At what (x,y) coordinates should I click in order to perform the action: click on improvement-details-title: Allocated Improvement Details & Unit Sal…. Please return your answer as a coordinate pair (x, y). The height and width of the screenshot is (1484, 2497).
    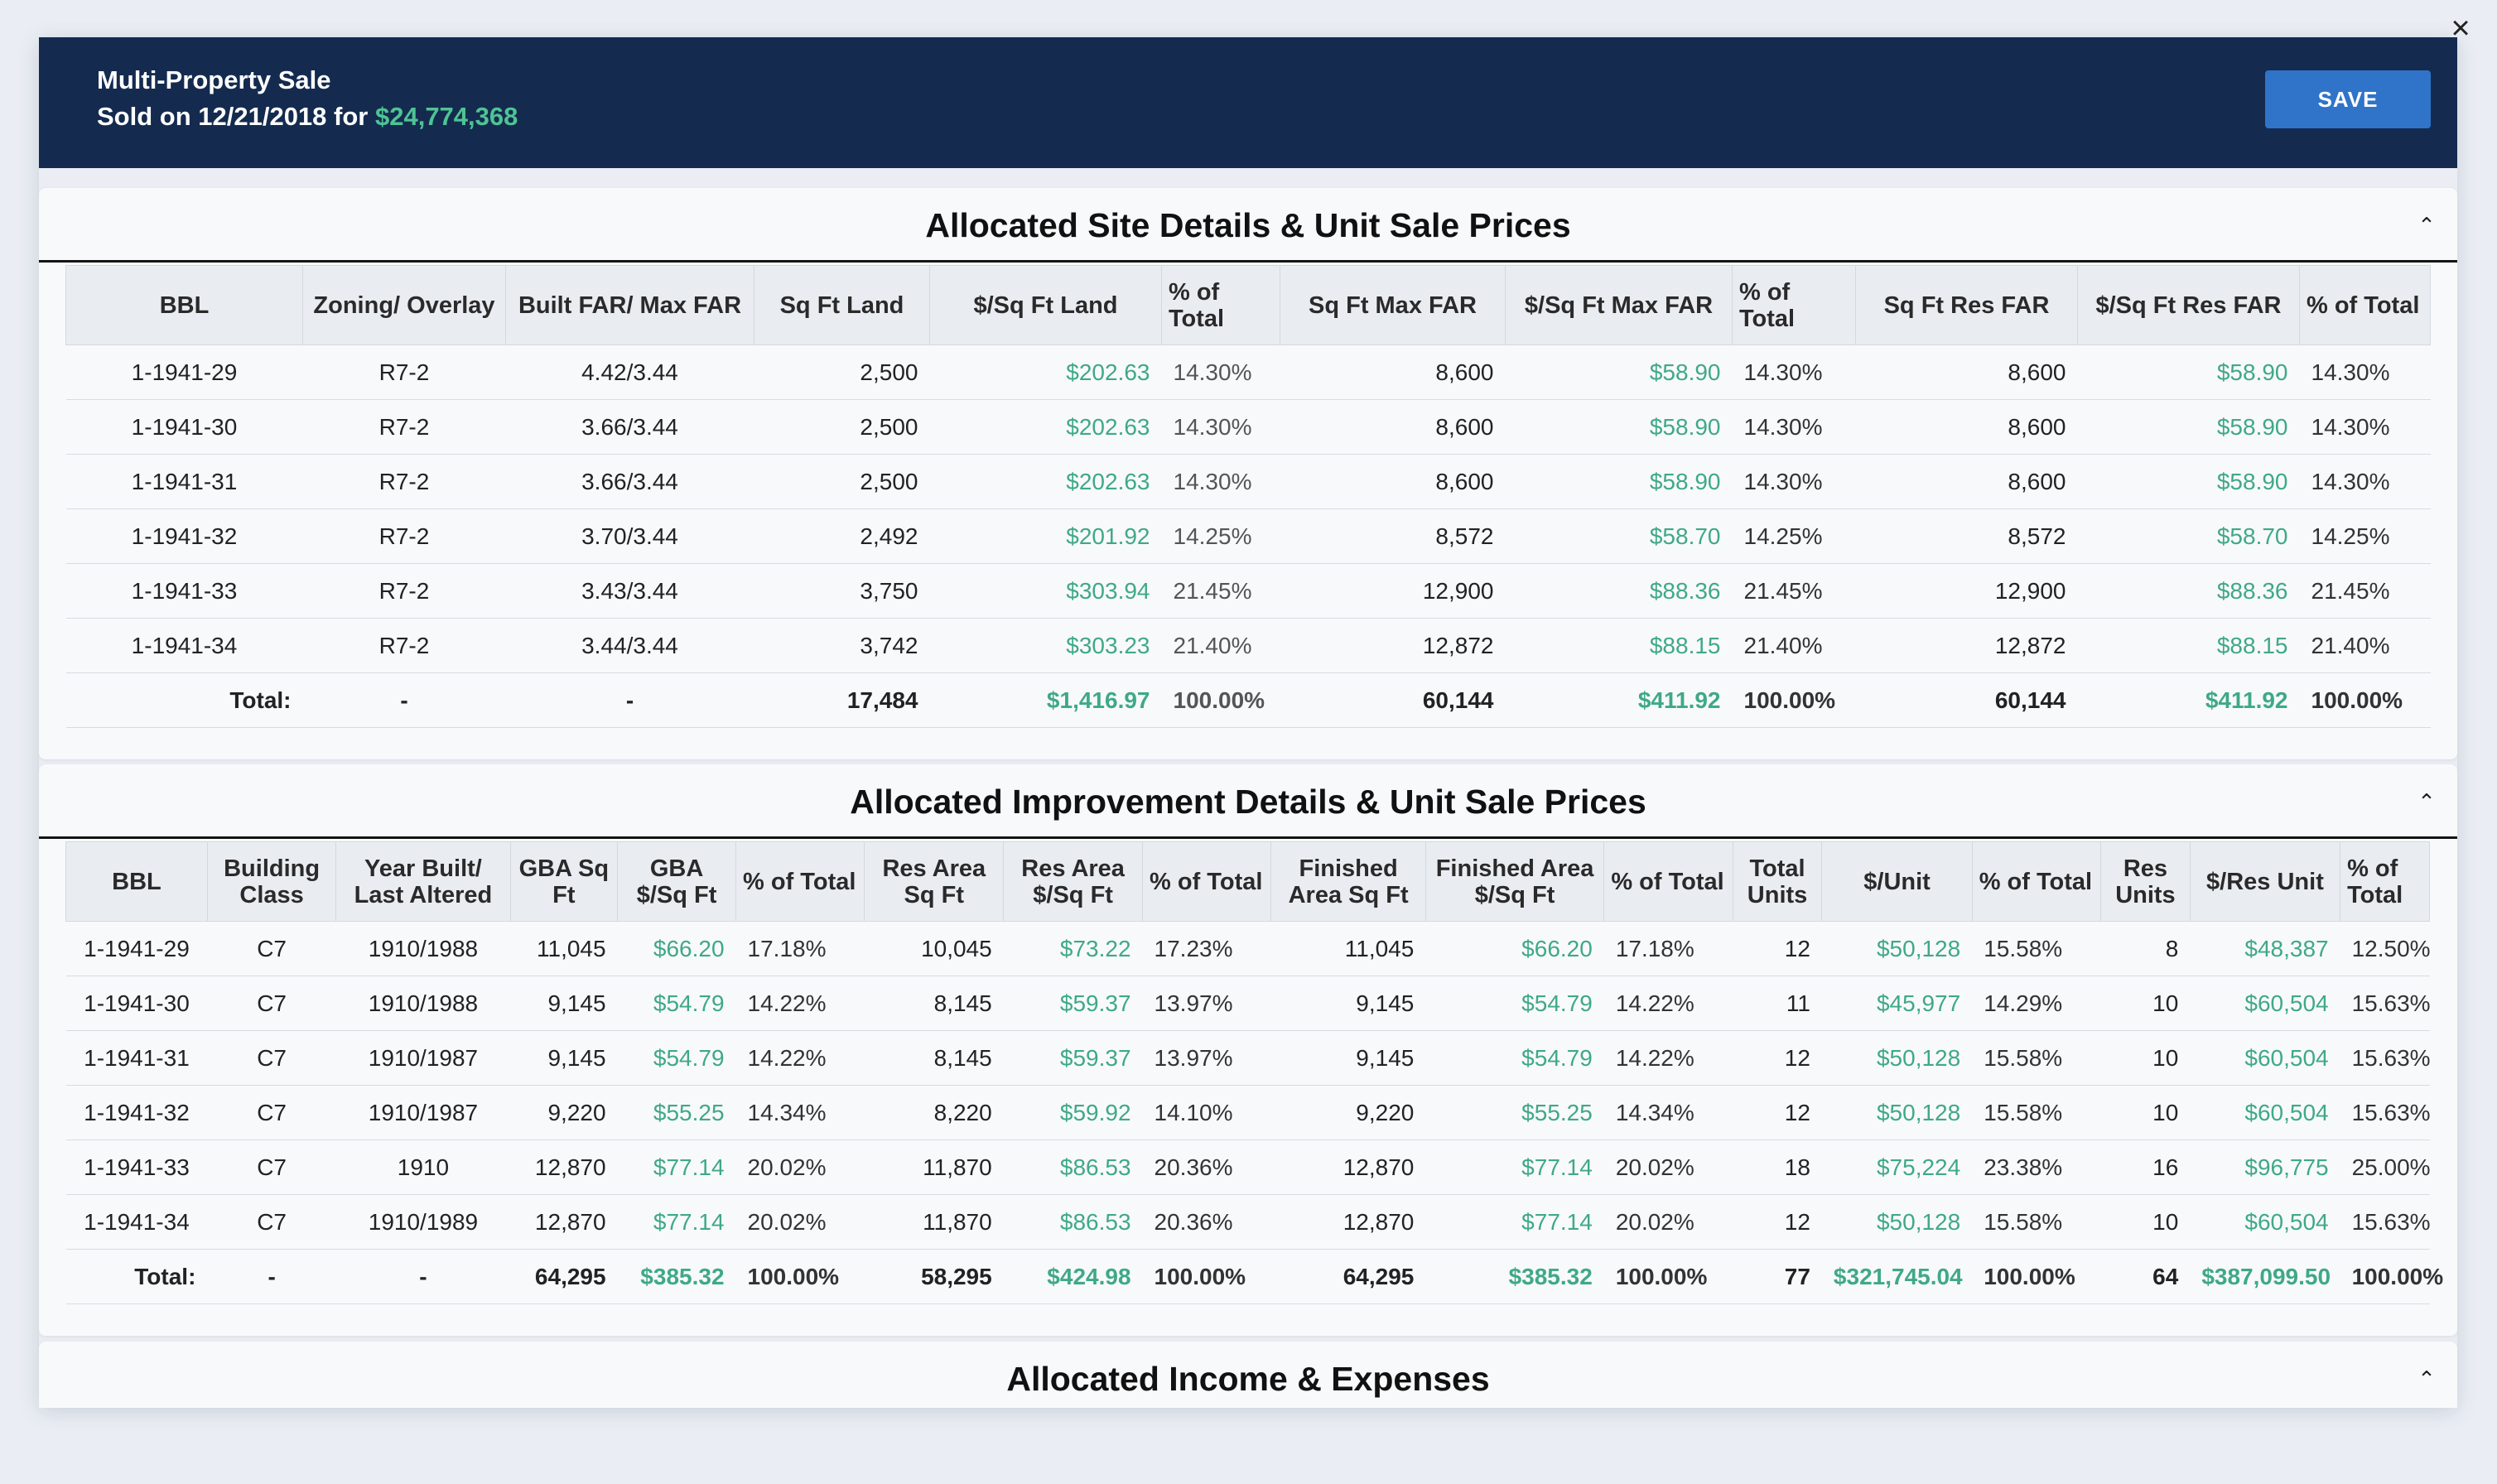
    Looking at the image, I should click on (1248, 802).